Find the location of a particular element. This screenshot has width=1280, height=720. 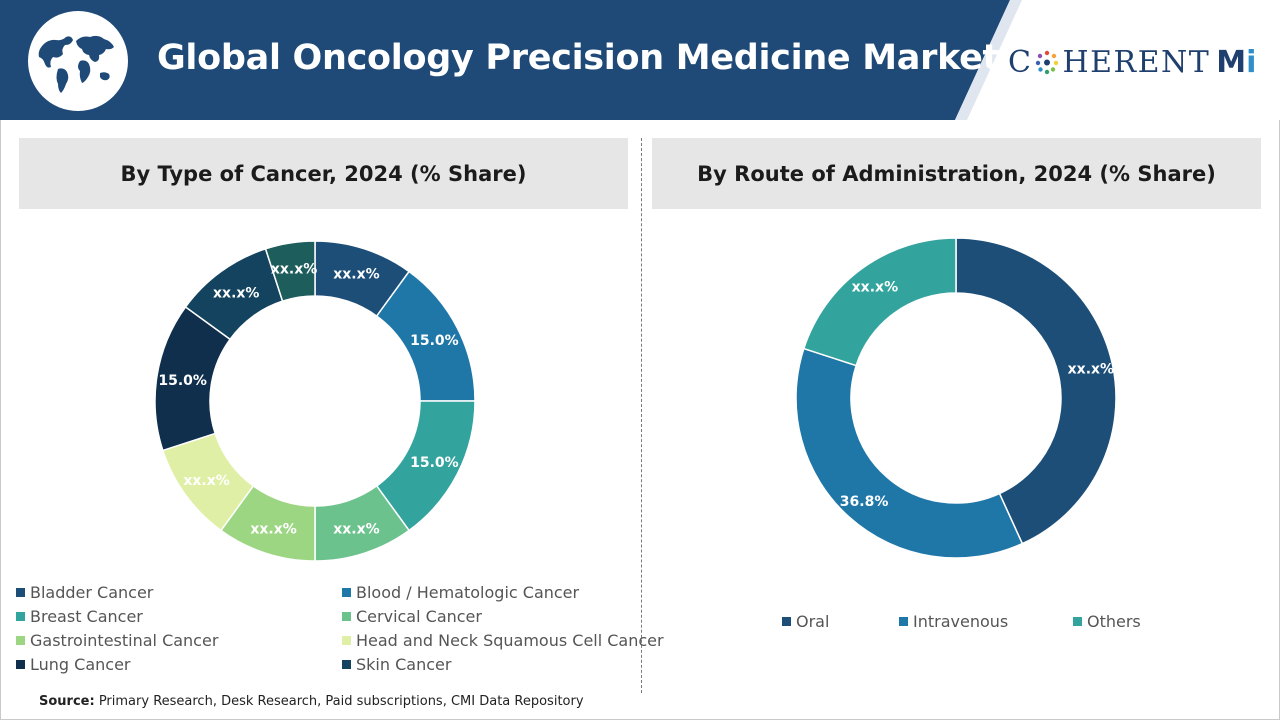

legend-item-blood-hematologic-cancer: Blood / Hematologic Cancer is located at coordinates (460, 592).